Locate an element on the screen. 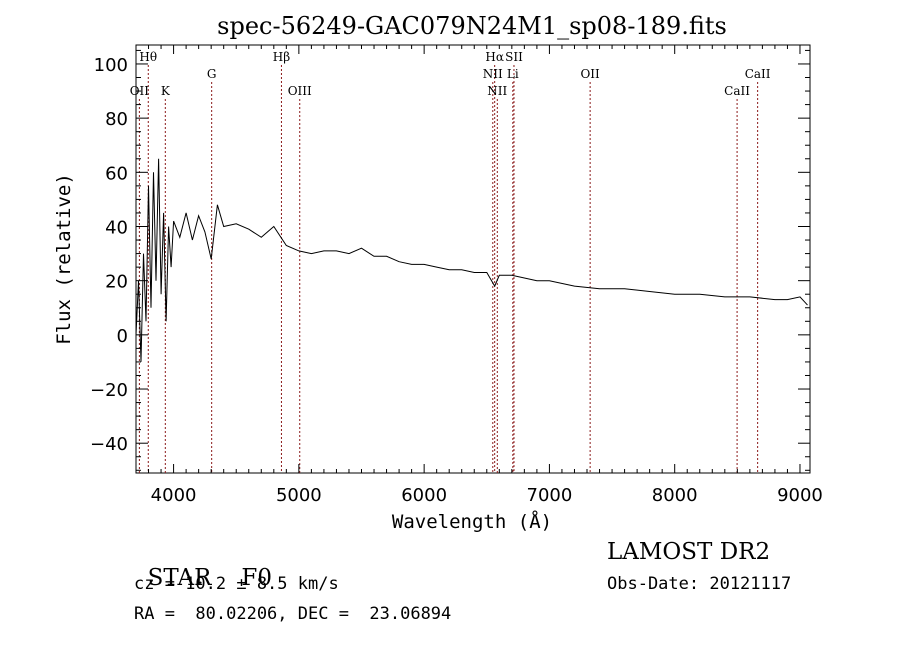 Image resolution: width=900 pixels, height=649 pixels. y-tick-label: 20 is located at coordinates (116, 282).